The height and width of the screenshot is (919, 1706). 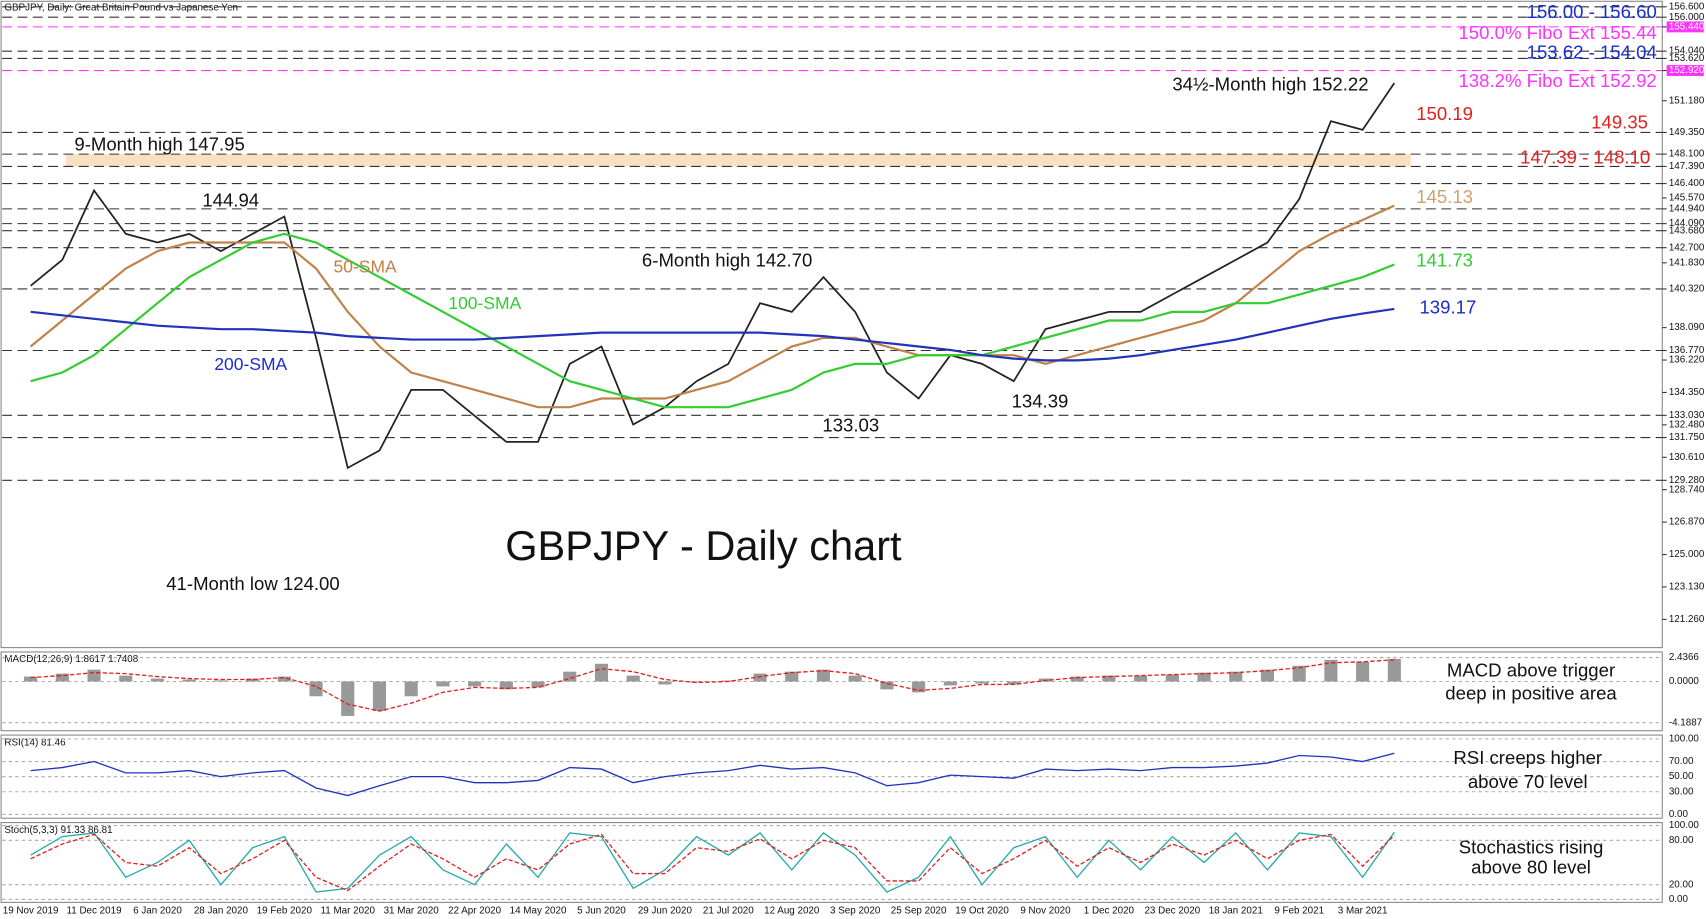 I want to click on y-tick-label: 133.030, so click(x=1687, y=415).